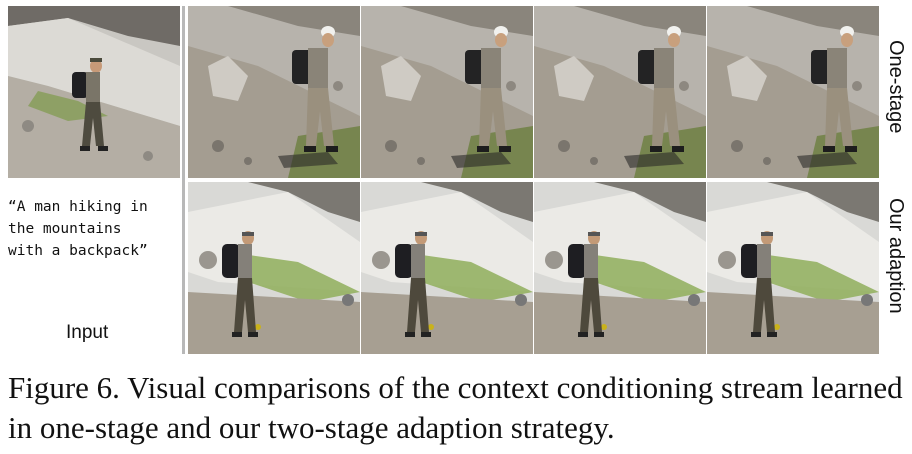 This screenshot has height=454, width=912. I want to click on hiker-photo-icon, so click(94, 92).